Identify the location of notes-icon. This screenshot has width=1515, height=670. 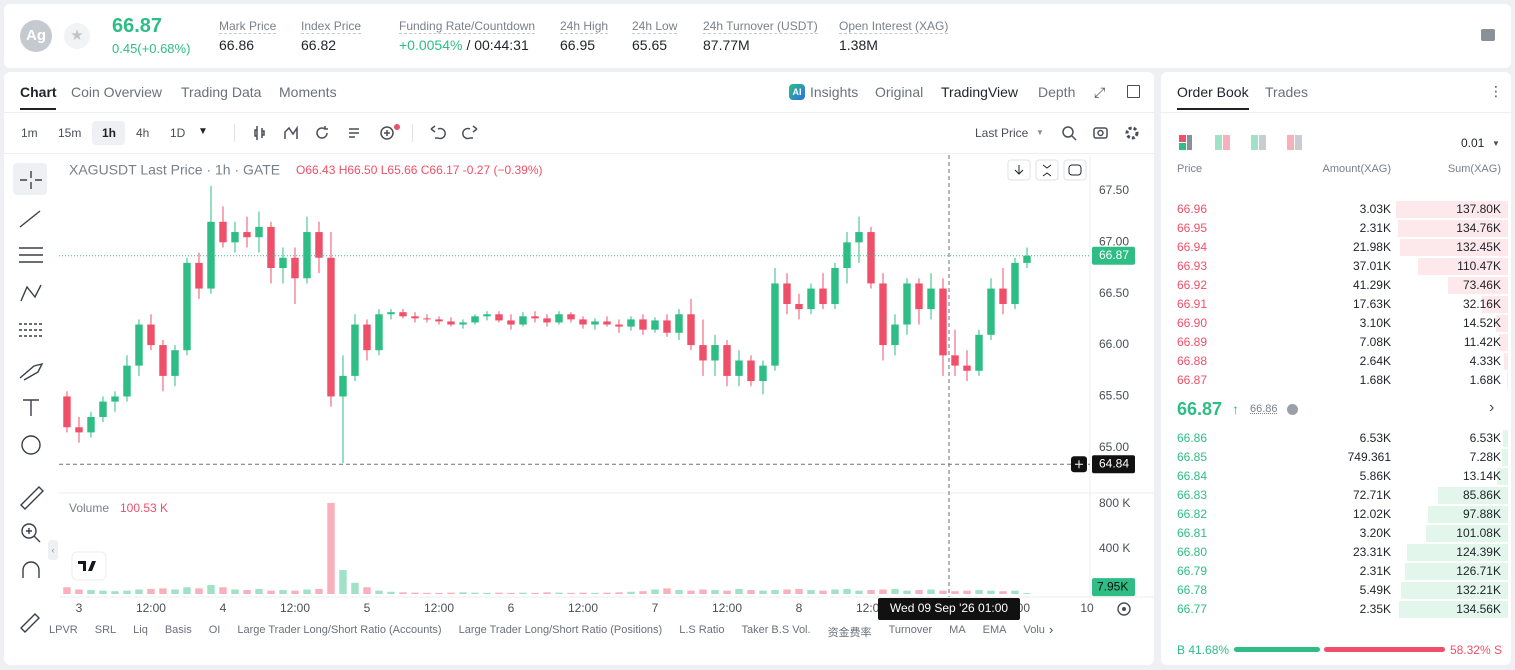
(1488, 35).